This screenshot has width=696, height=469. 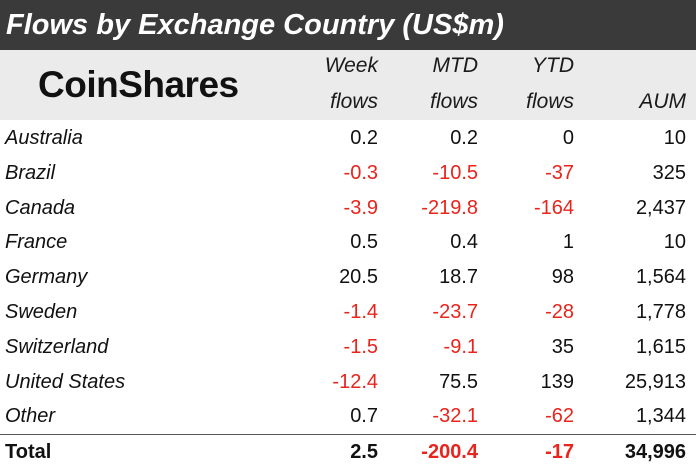 What do you see at coordinates (660, 311) in the screenshot?
I see `aum-value: 1,778` at bounding box center [660, 311].